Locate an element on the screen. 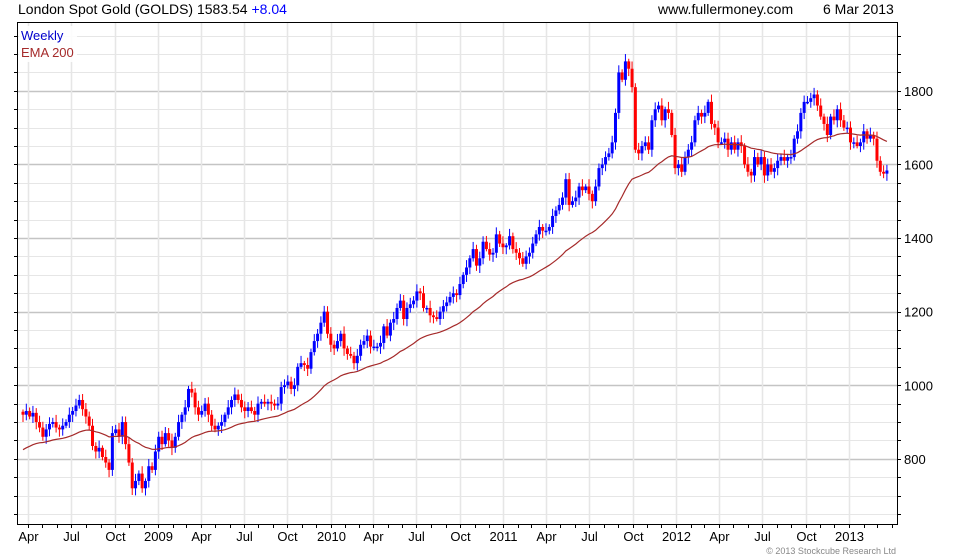 The width and height of the screenshot is (980, 560). chart-date: 6 Mar 2013 is located at coordinates (858, 9).